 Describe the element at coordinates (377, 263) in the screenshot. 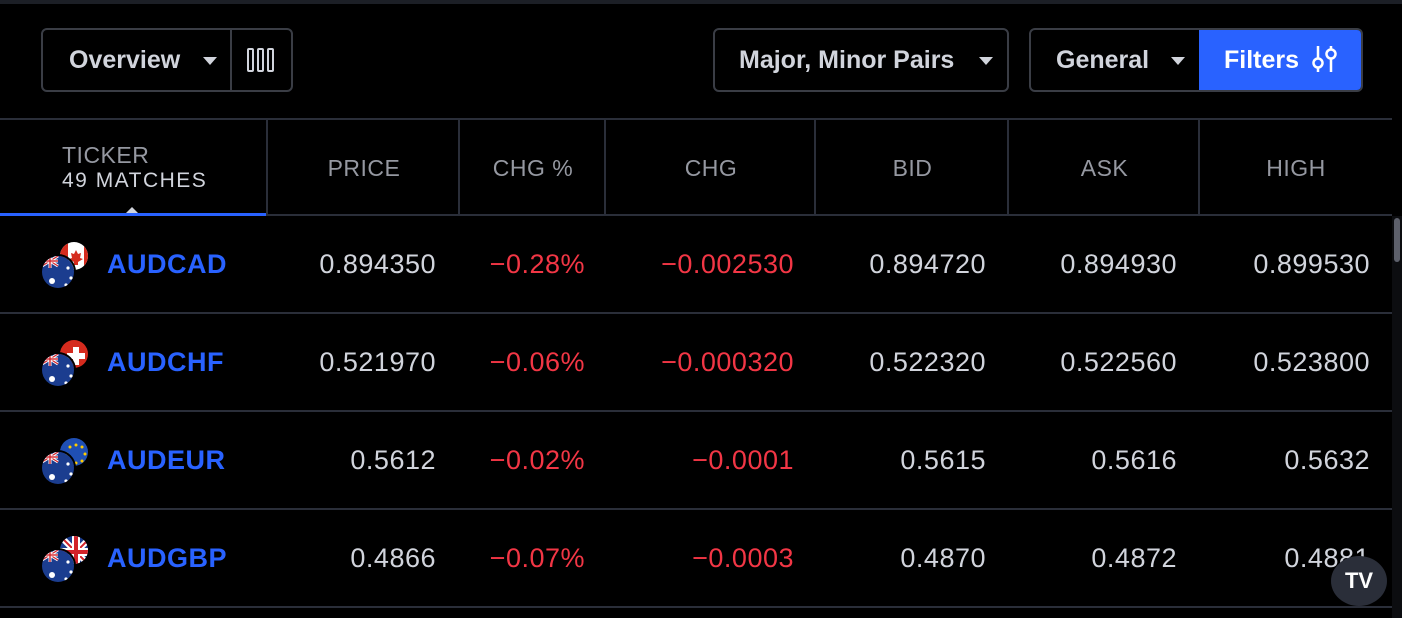

I see `price-cell: 0.894350` at that location.